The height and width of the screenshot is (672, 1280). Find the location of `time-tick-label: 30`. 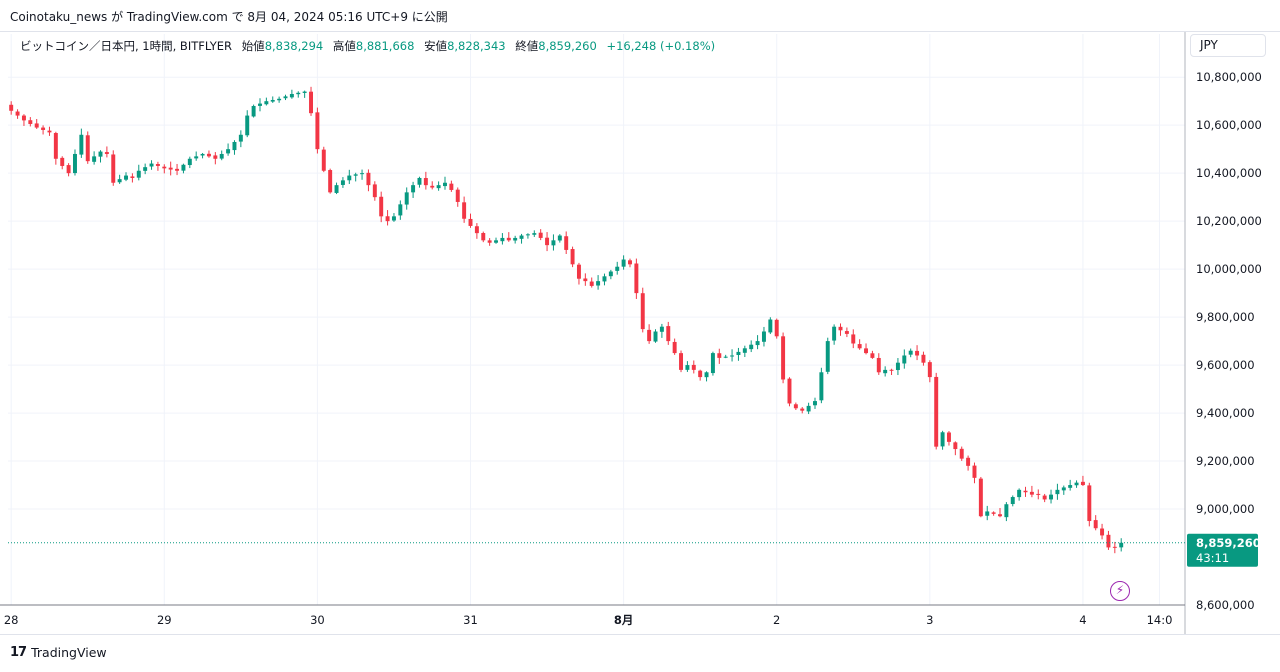

time-tick-label: 30 is located at coordinates (317, 620).